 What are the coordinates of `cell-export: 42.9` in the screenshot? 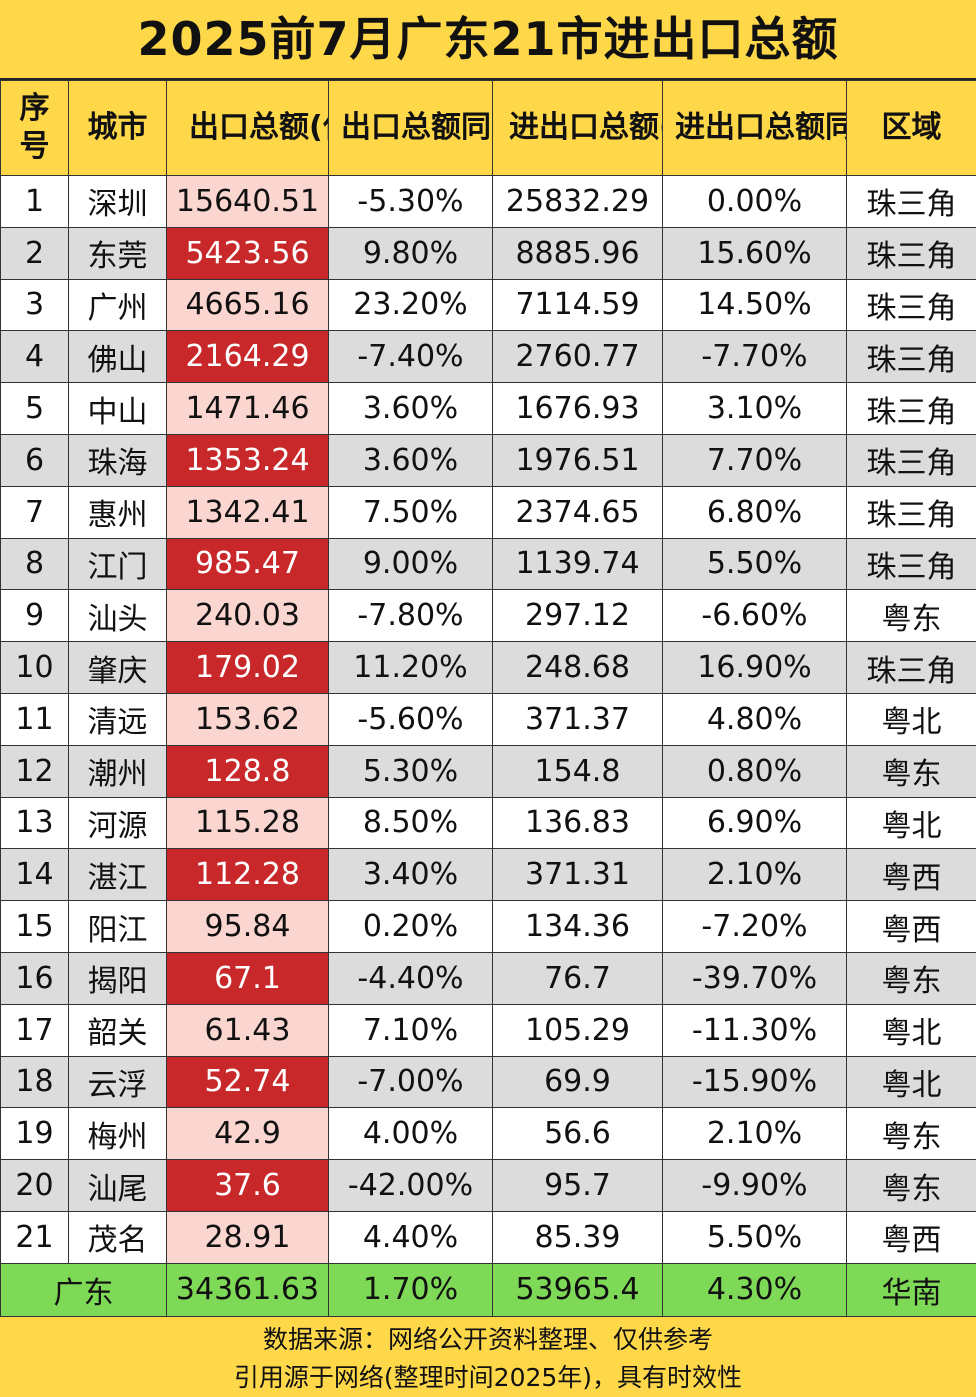 It's located at (248, 1134).